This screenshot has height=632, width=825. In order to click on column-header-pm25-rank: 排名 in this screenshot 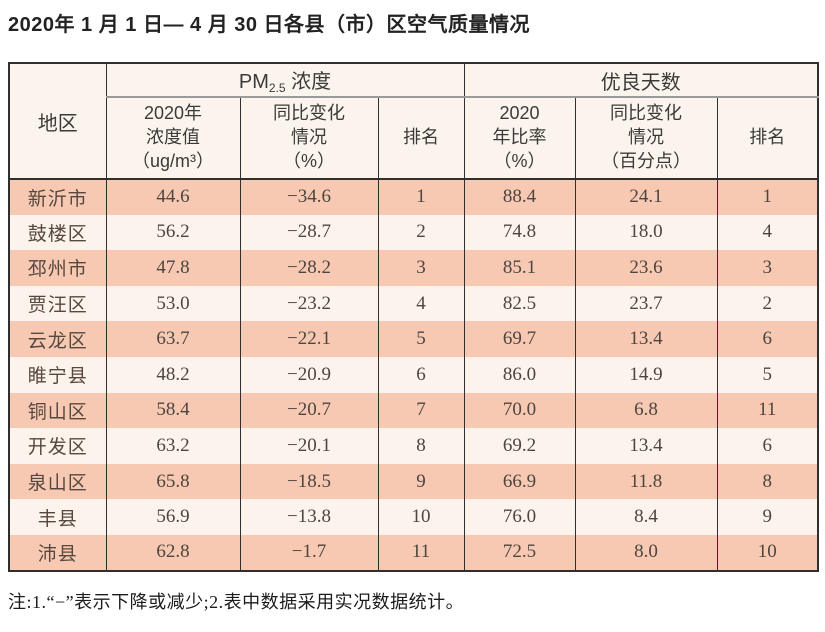, I will do `click(421, 138)`.